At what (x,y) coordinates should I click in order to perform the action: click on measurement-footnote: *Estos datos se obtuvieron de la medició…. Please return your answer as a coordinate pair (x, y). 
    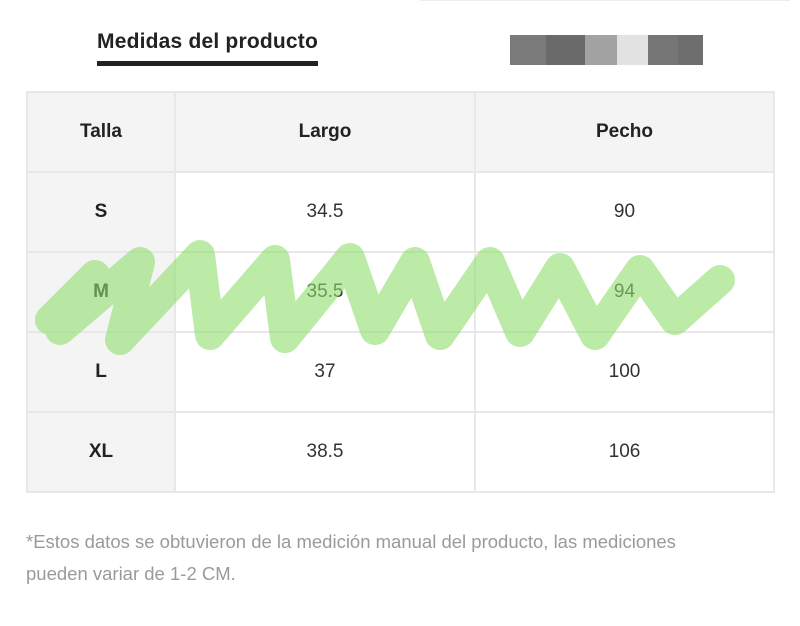
    Looking at the image, I should click on (351, 557).